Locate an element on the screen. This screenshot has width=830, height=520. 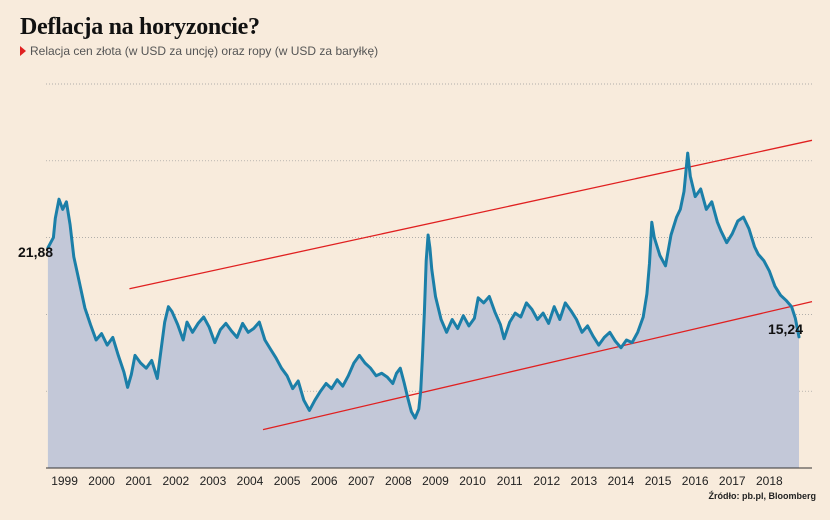
x-tick-label: 2005 is located at coordinates (287, 481).